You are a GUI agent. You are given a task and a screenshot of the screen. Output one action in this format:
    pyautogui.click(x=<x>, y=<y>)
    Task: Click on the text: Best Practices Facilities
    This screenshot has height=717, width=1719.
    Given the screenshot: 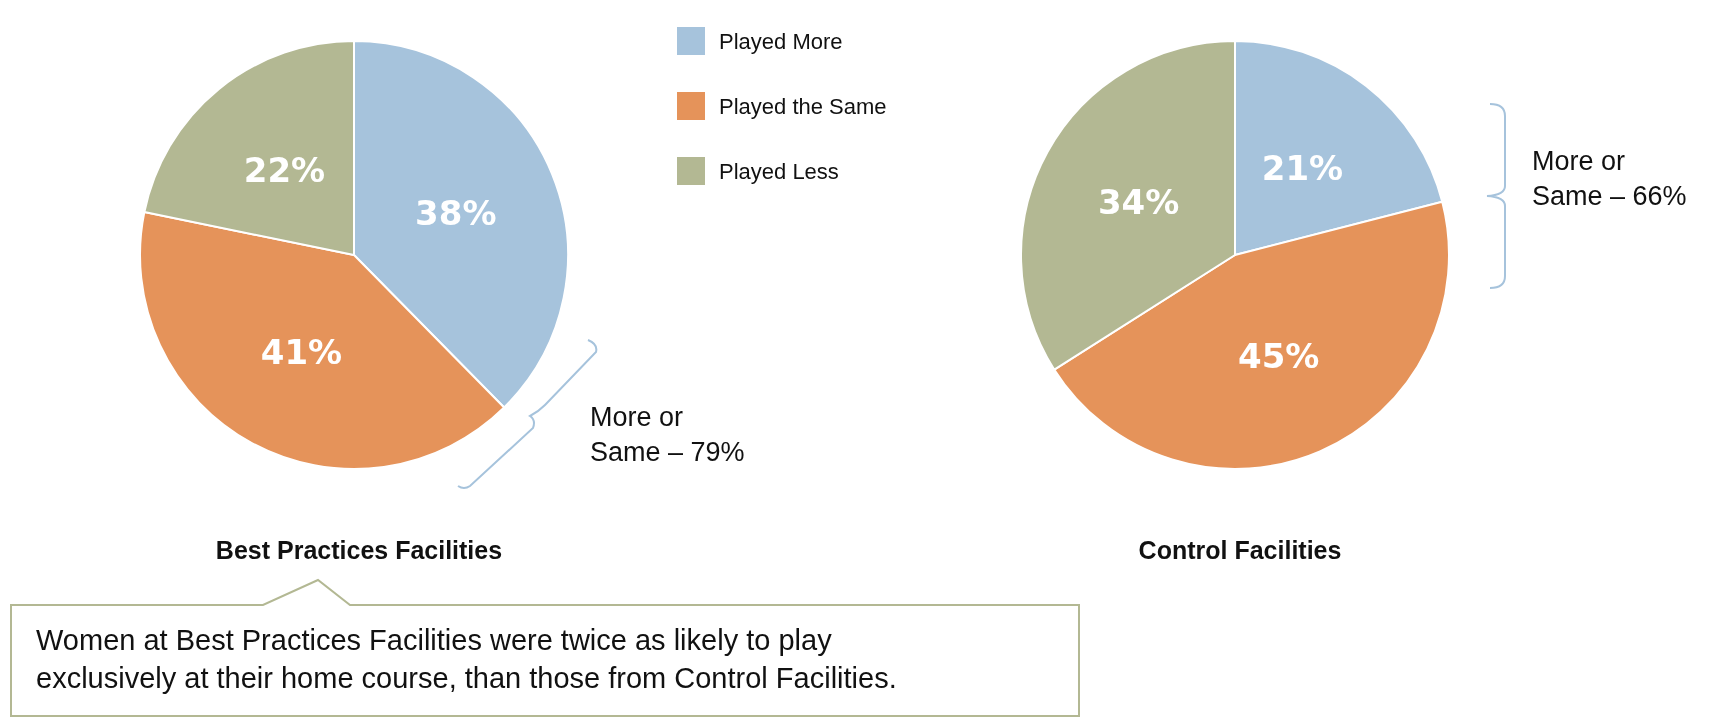 What is the action you would take?
    pyautogui.click(x=359, y=549)
    